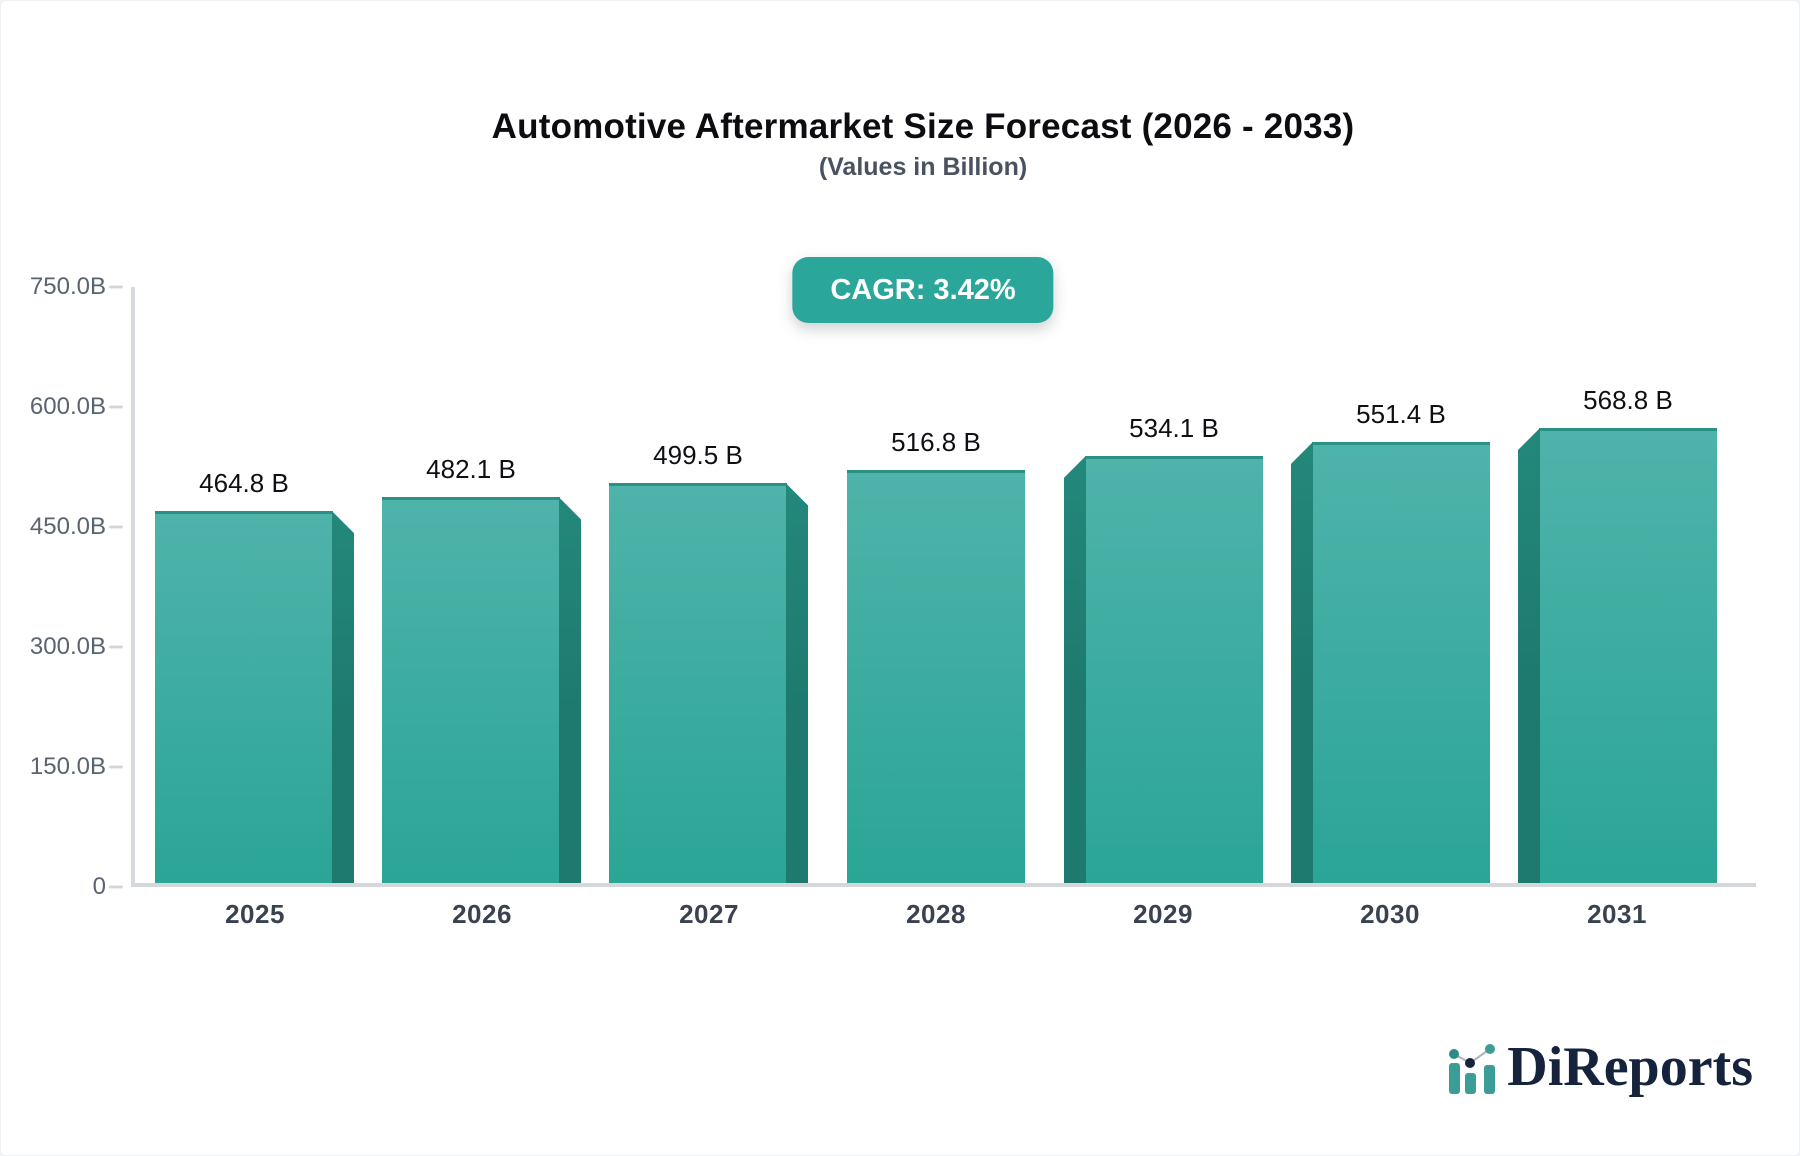 This screenshot has width=1800, height=1156. I want to click on y-axis-label: 450.0B, so click(67, 526).